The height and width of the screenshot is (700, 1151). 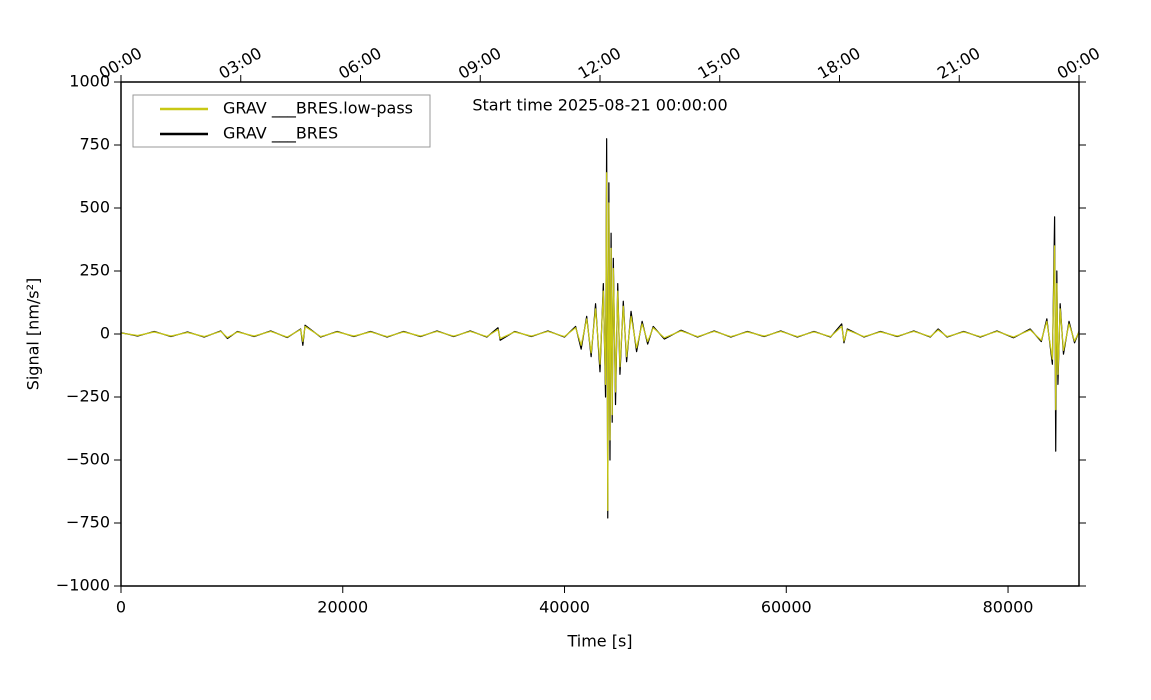 I want to click on legend-label: GRAV ___BRES.low-pass, so click(x=318, y=109).